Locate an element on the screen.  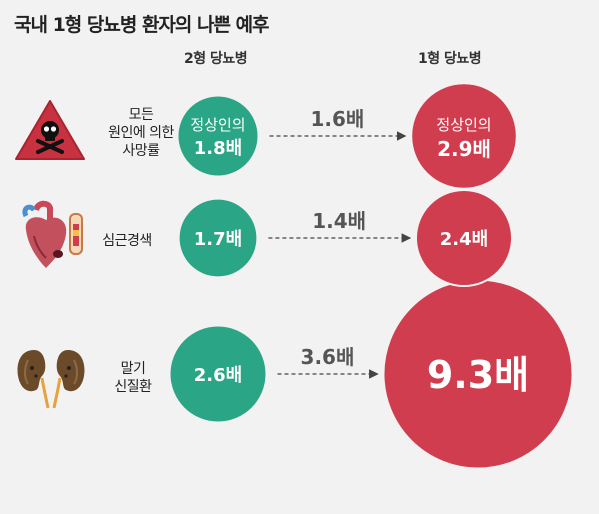
kidneys-icon is located at coordinates (51, 379).